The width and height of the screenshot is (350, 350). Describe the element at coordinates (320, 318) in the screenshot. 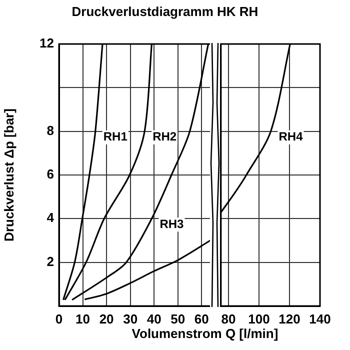

I see `x-tick-label: 140` at that location.